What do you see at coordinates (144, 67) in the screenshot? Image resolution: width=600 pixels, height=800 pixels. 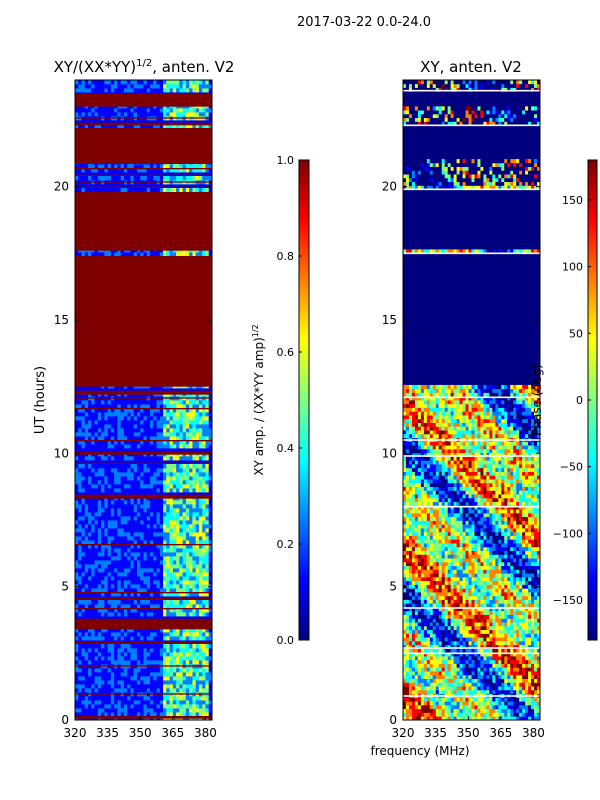 I see `left-plot-title: XY/(XX*YY)1/2, anten. V2` at bounding box center [144, 67].